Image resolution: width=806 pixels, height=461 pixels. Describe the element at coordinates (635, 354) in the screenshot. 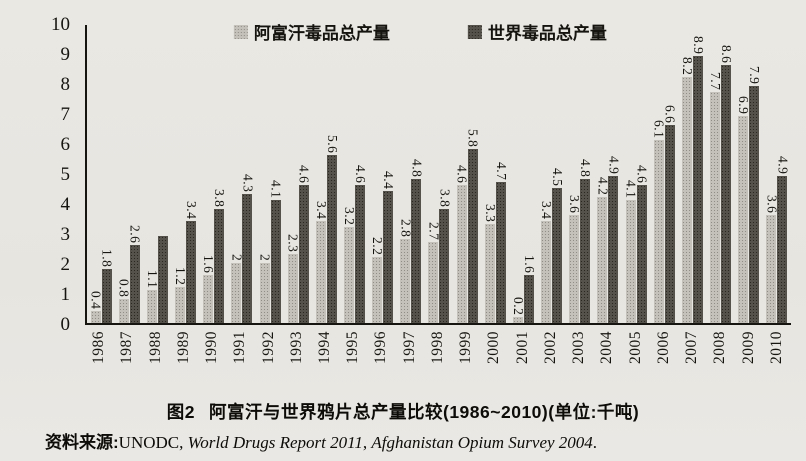

I see `x-tick-cell: 2005` at that location.